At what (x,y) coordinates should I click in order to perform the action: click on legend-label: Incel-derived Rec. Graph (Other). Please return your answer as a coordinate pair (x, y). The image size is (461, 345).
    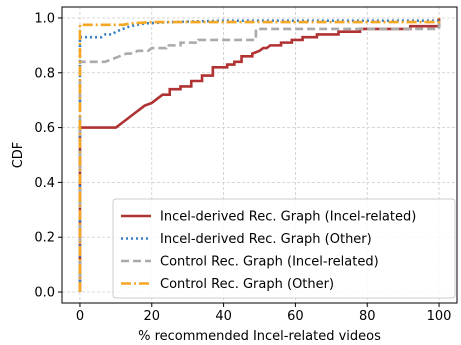
    Looking at the image, I should click on (266, 239).